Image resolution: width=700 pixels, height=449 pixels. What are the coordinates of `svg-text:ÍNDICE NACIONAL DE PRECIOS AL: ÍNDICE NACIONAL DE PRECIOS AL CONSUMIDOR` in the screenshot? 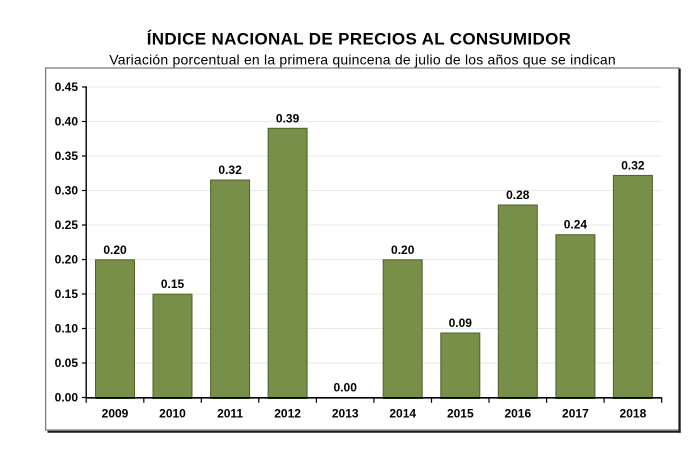 It's located at (359, 39).